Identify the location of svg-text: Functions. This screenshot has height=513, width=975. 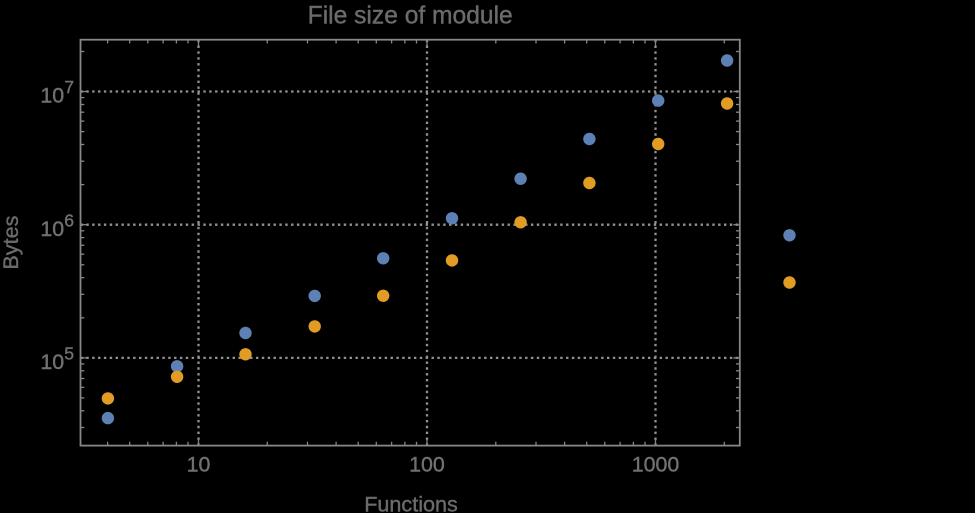
(411, 502).